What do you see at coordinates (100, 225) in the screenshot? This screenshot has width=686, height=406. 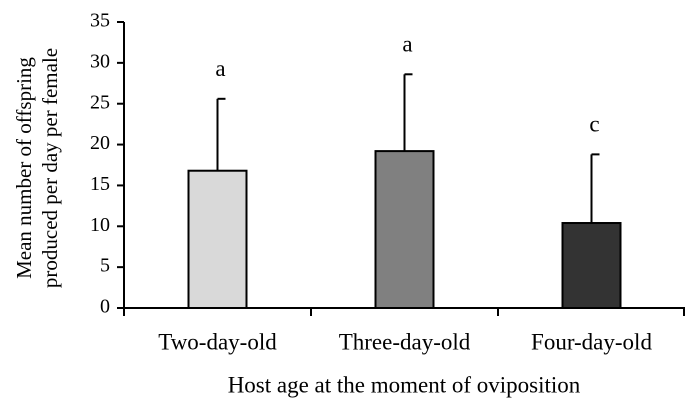 I see `y-tick-label: 10` at bounding box center [100, 225].